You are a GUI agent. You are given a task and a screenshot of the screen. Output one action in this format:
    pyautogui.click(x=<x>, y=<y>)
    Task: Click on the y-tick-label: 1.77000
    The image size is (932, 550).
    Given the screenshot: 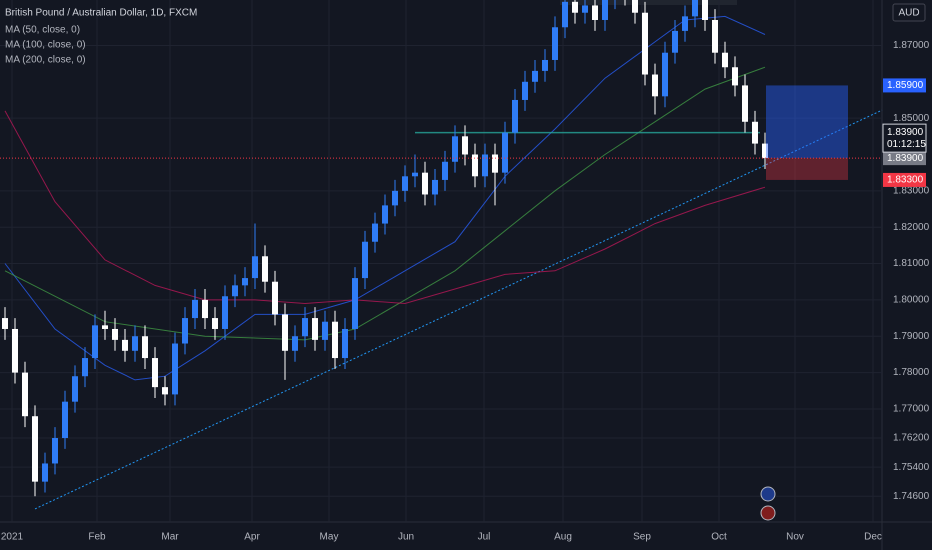 What is the action you would take?
    pyautogui.click(x=911, y=409)
    